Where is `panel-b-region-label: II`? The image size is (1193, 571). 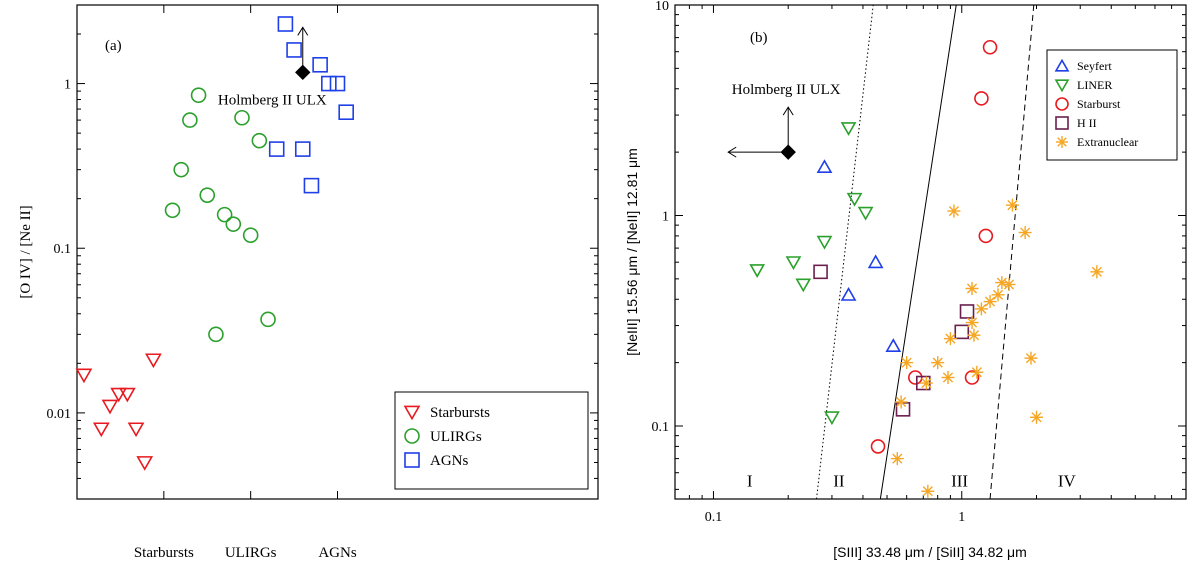 panel-b-region-label: II is located at coordinates (839, 481).